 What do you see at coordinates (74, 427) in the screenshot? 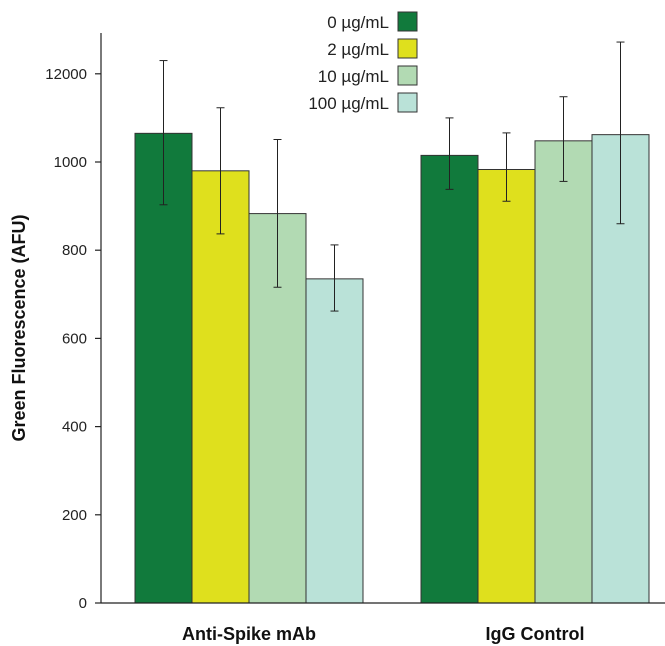
I see `y-tick-label: 400` at bounding box center [74, 427].